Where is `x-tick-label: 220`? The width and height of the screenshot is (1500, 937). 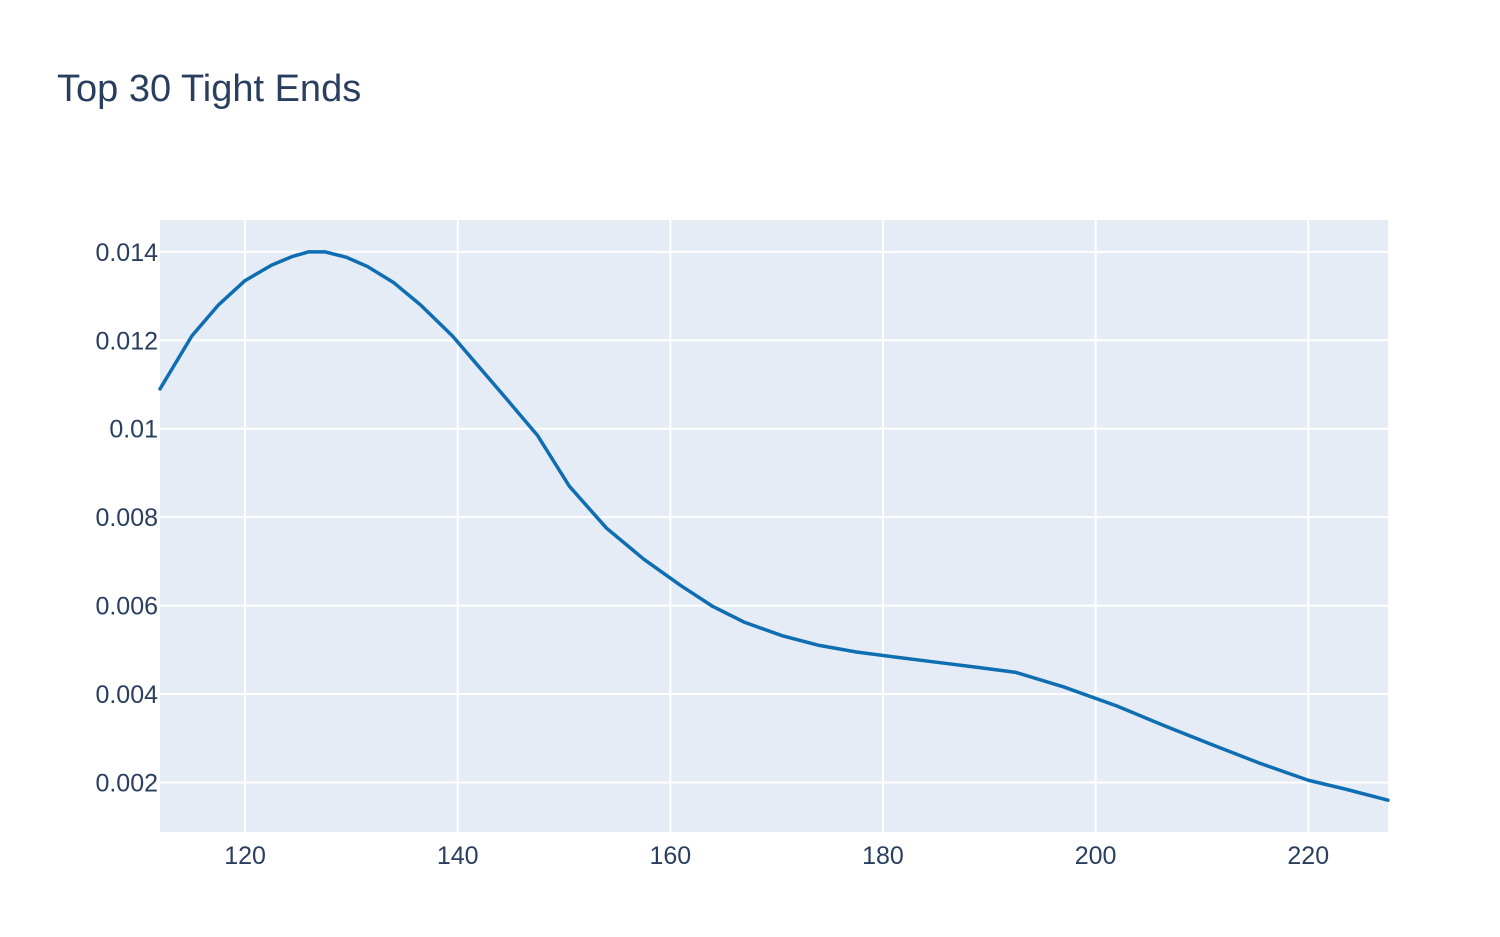 x-tick-label: 220 is located at coordinates (1308, 856).